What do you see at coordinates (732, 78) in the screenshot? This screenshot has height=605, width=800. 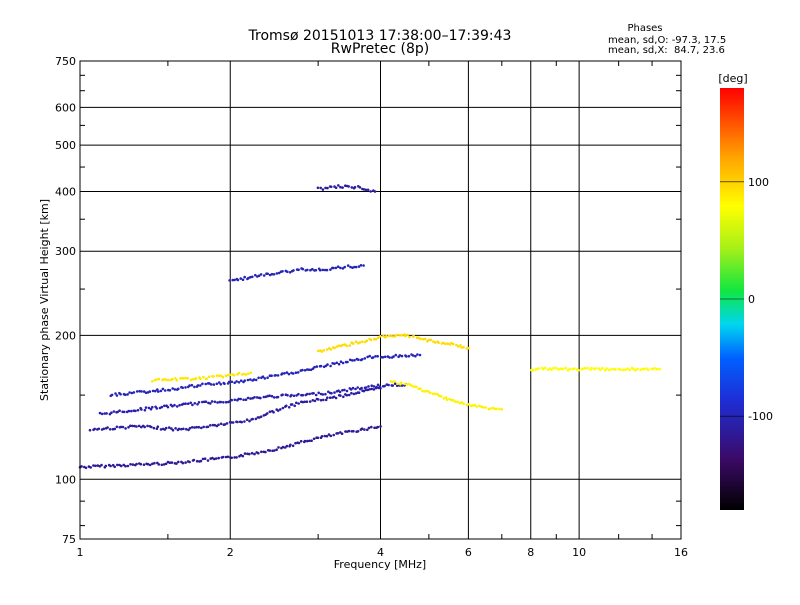 I see `colorbar-label: [deg]` at bounding box center [732, 78].